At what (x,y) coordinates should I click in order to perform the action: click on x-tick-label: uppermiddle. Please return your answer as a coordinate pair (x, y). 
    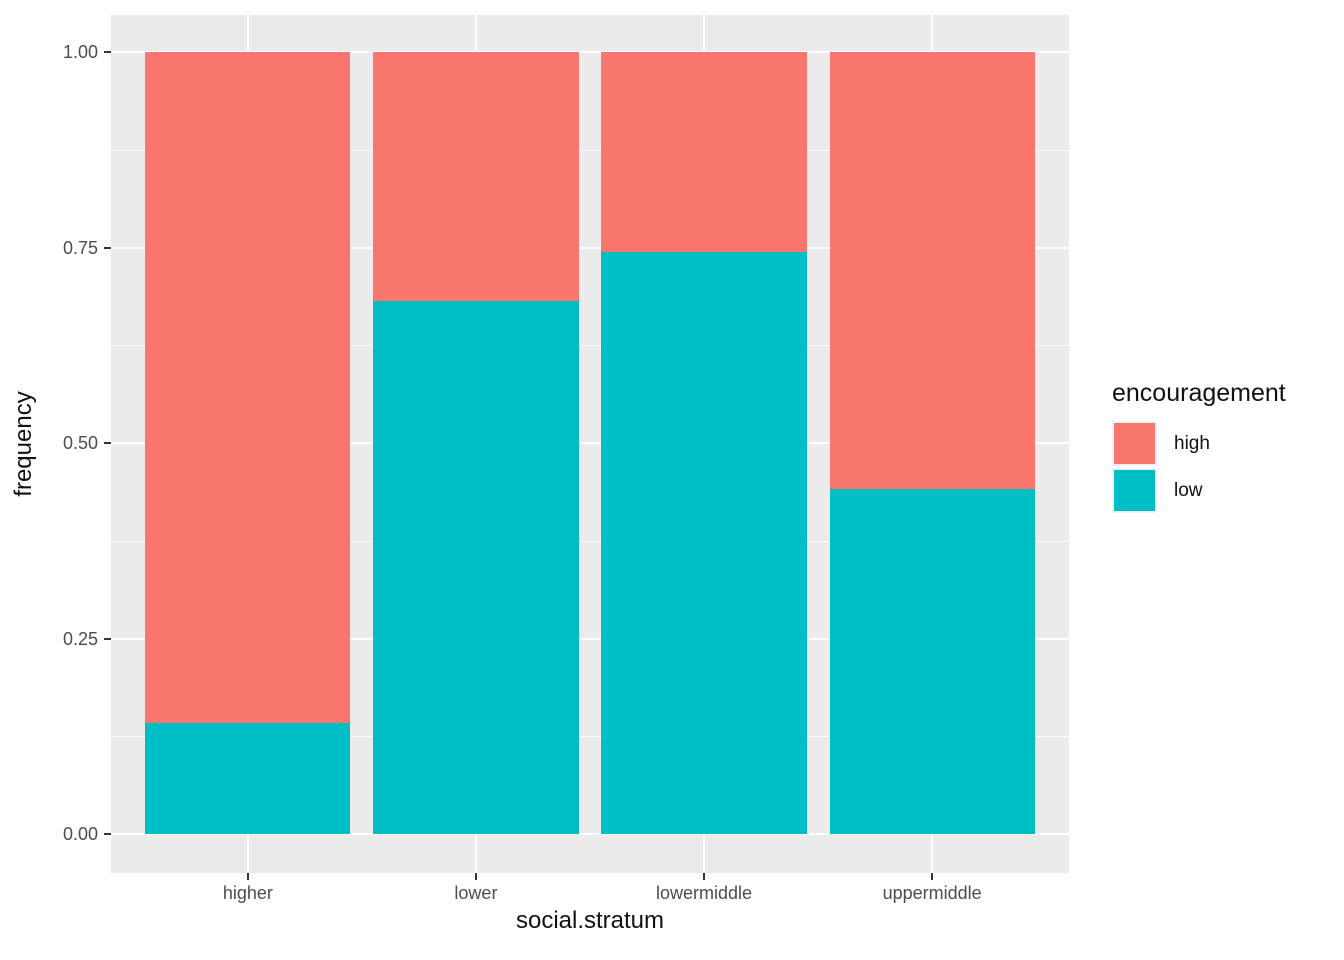
    Looking at the image, I should click on (932, 893).